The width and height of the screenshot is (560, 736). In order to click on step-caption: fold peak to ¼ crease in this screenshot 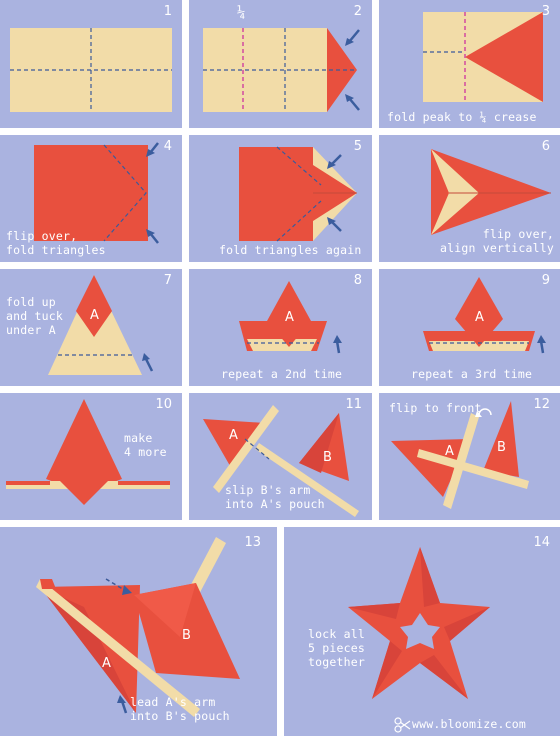, I will do `click(462, 117)`.